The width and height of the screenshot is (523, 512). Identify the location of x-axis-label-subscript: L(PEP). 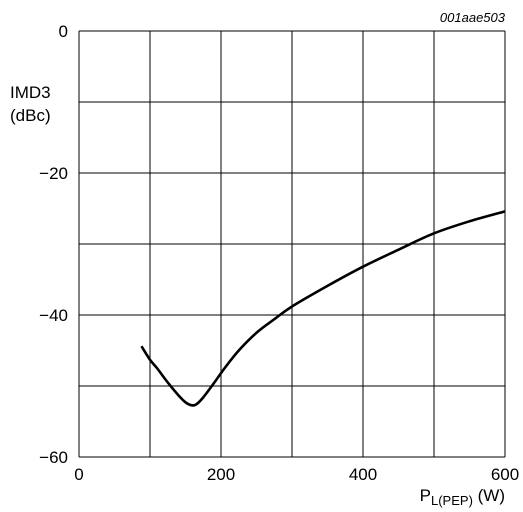
(452, 500).